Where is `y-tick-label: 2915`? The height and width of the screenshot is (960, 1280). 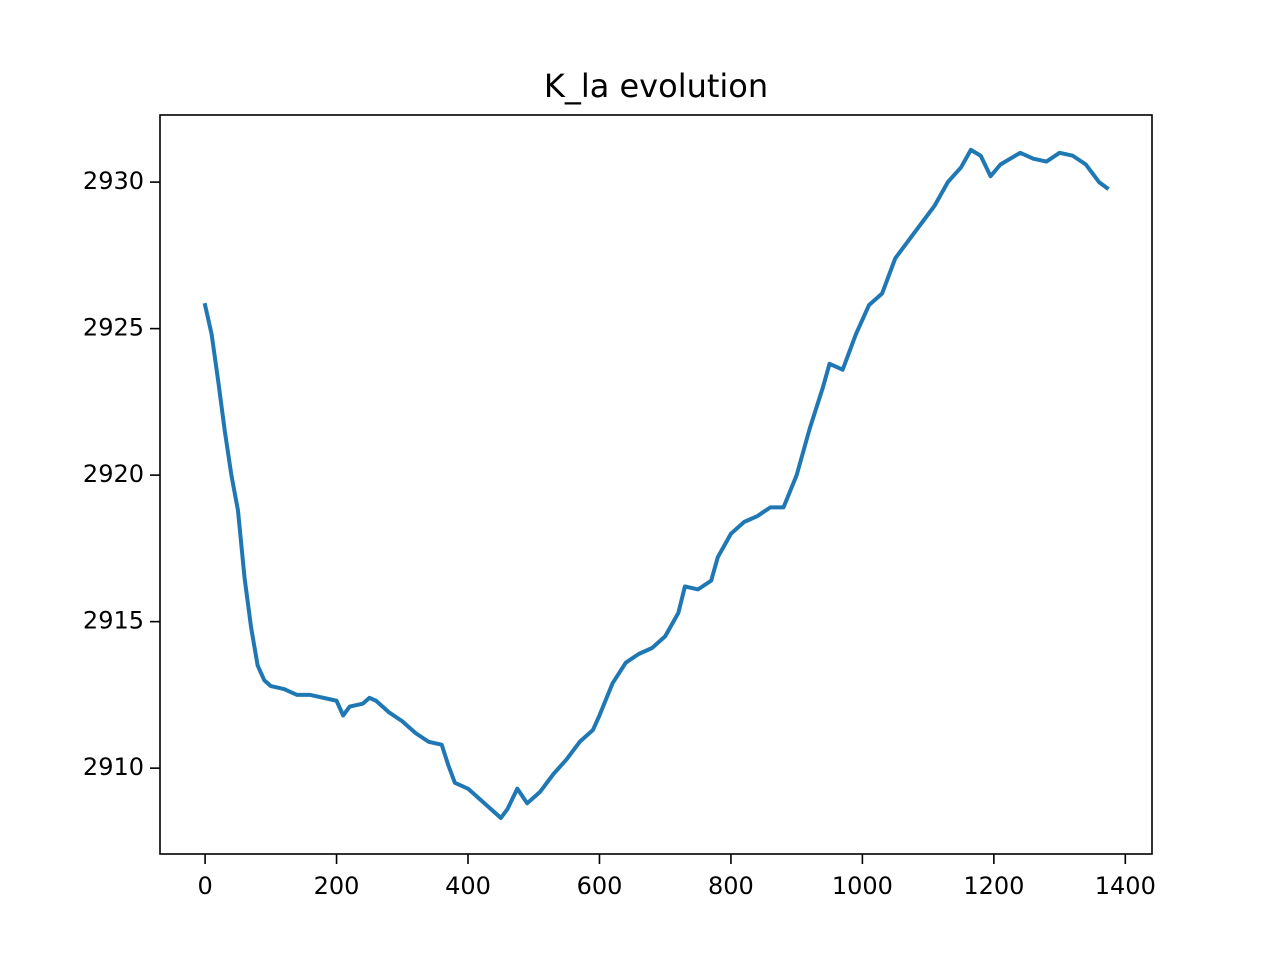
y-tick-label: 2915 is located at coordinates (113, 621).